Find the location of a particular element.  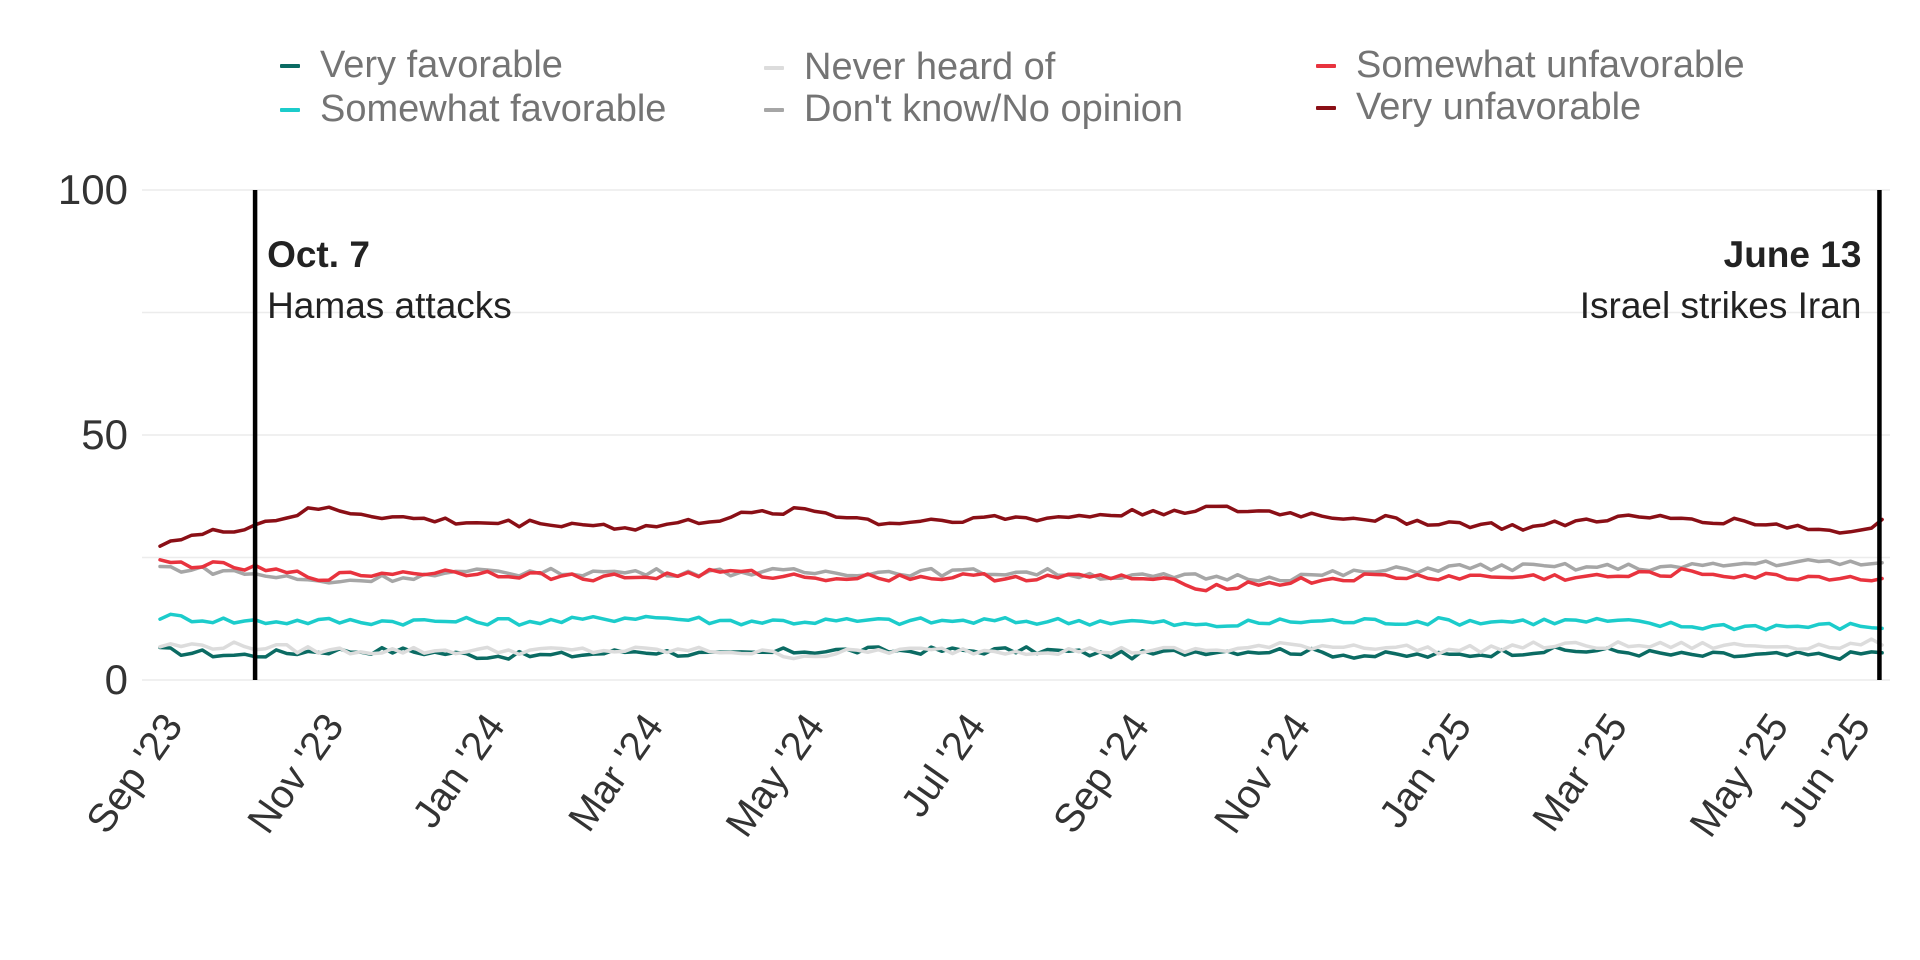

annotation-subtitle: Israel strikes Iran is located at coordinates (1721, 305).